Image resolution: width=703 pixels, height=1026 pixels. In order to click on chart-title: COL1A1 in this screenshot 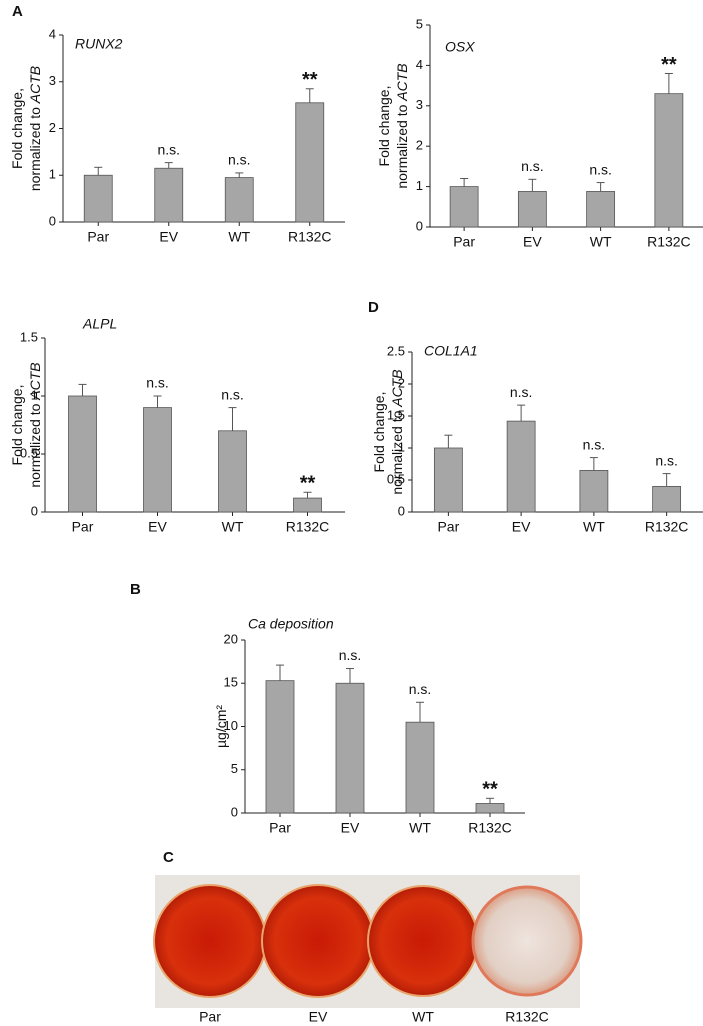, I will do `click(451, 351)`.